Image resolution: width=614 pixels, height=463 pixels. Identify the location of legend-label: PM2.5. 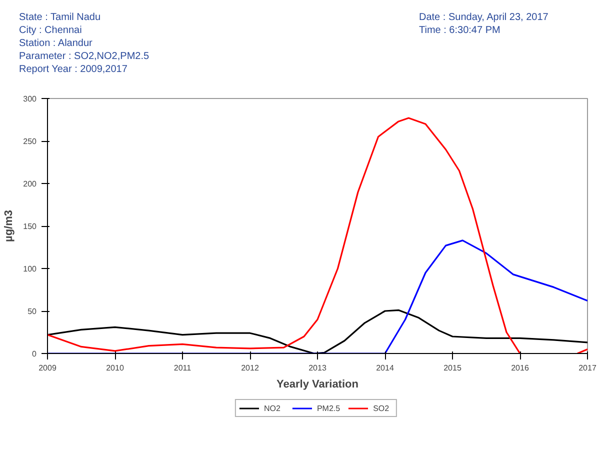
(328, 408).